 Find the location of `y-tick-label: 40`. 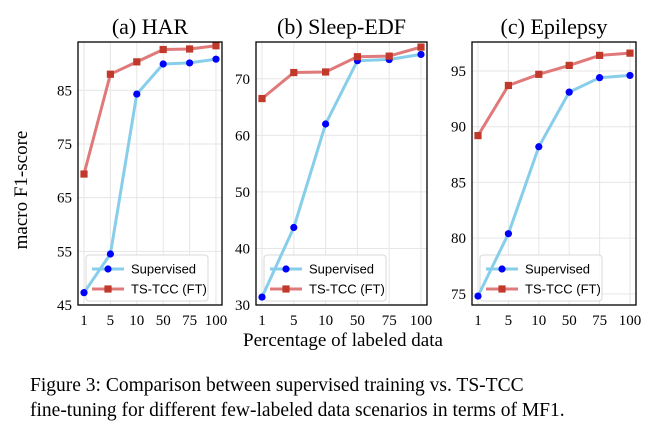

y-tick-label: 40 is located at coordinates (242, 249).